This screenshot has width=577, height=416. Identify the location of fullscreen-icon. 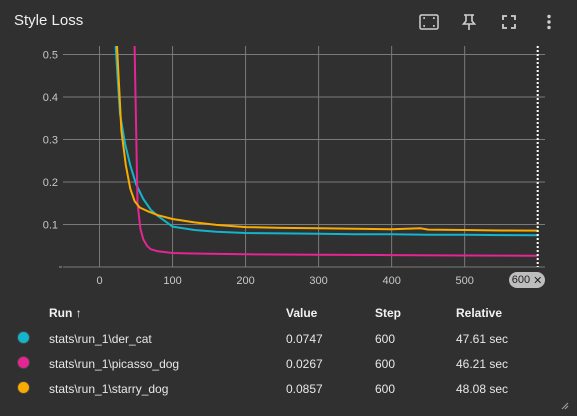
(509, 22).